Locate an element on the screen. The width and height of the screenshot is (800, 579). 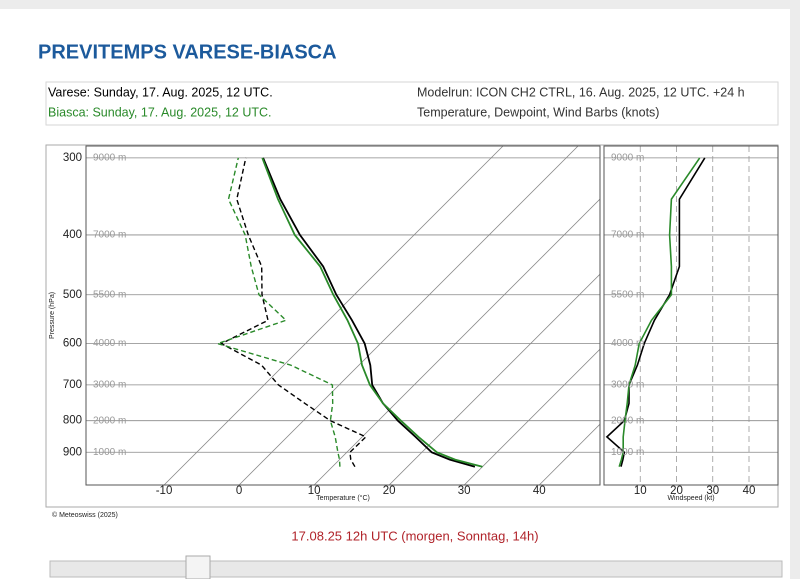
x-tick-label: -10 is located at coordinates (164, 491).